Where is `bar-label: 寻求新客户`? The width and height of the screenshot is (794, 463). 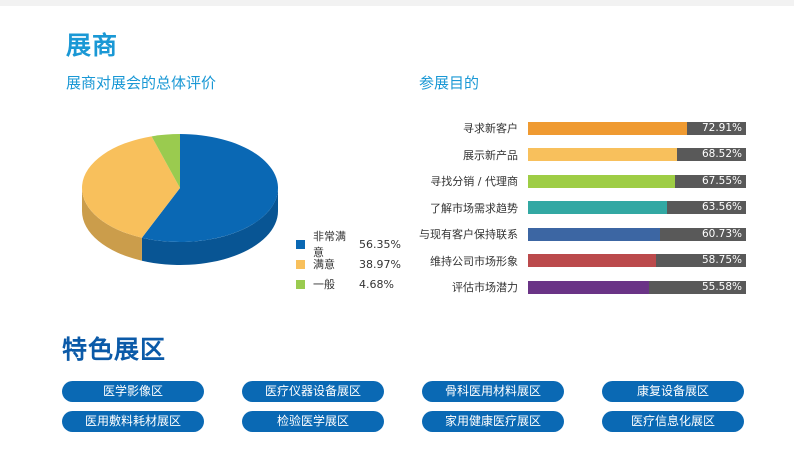
bar-label: 寻求新客户 is located at coordinates (490, 128).